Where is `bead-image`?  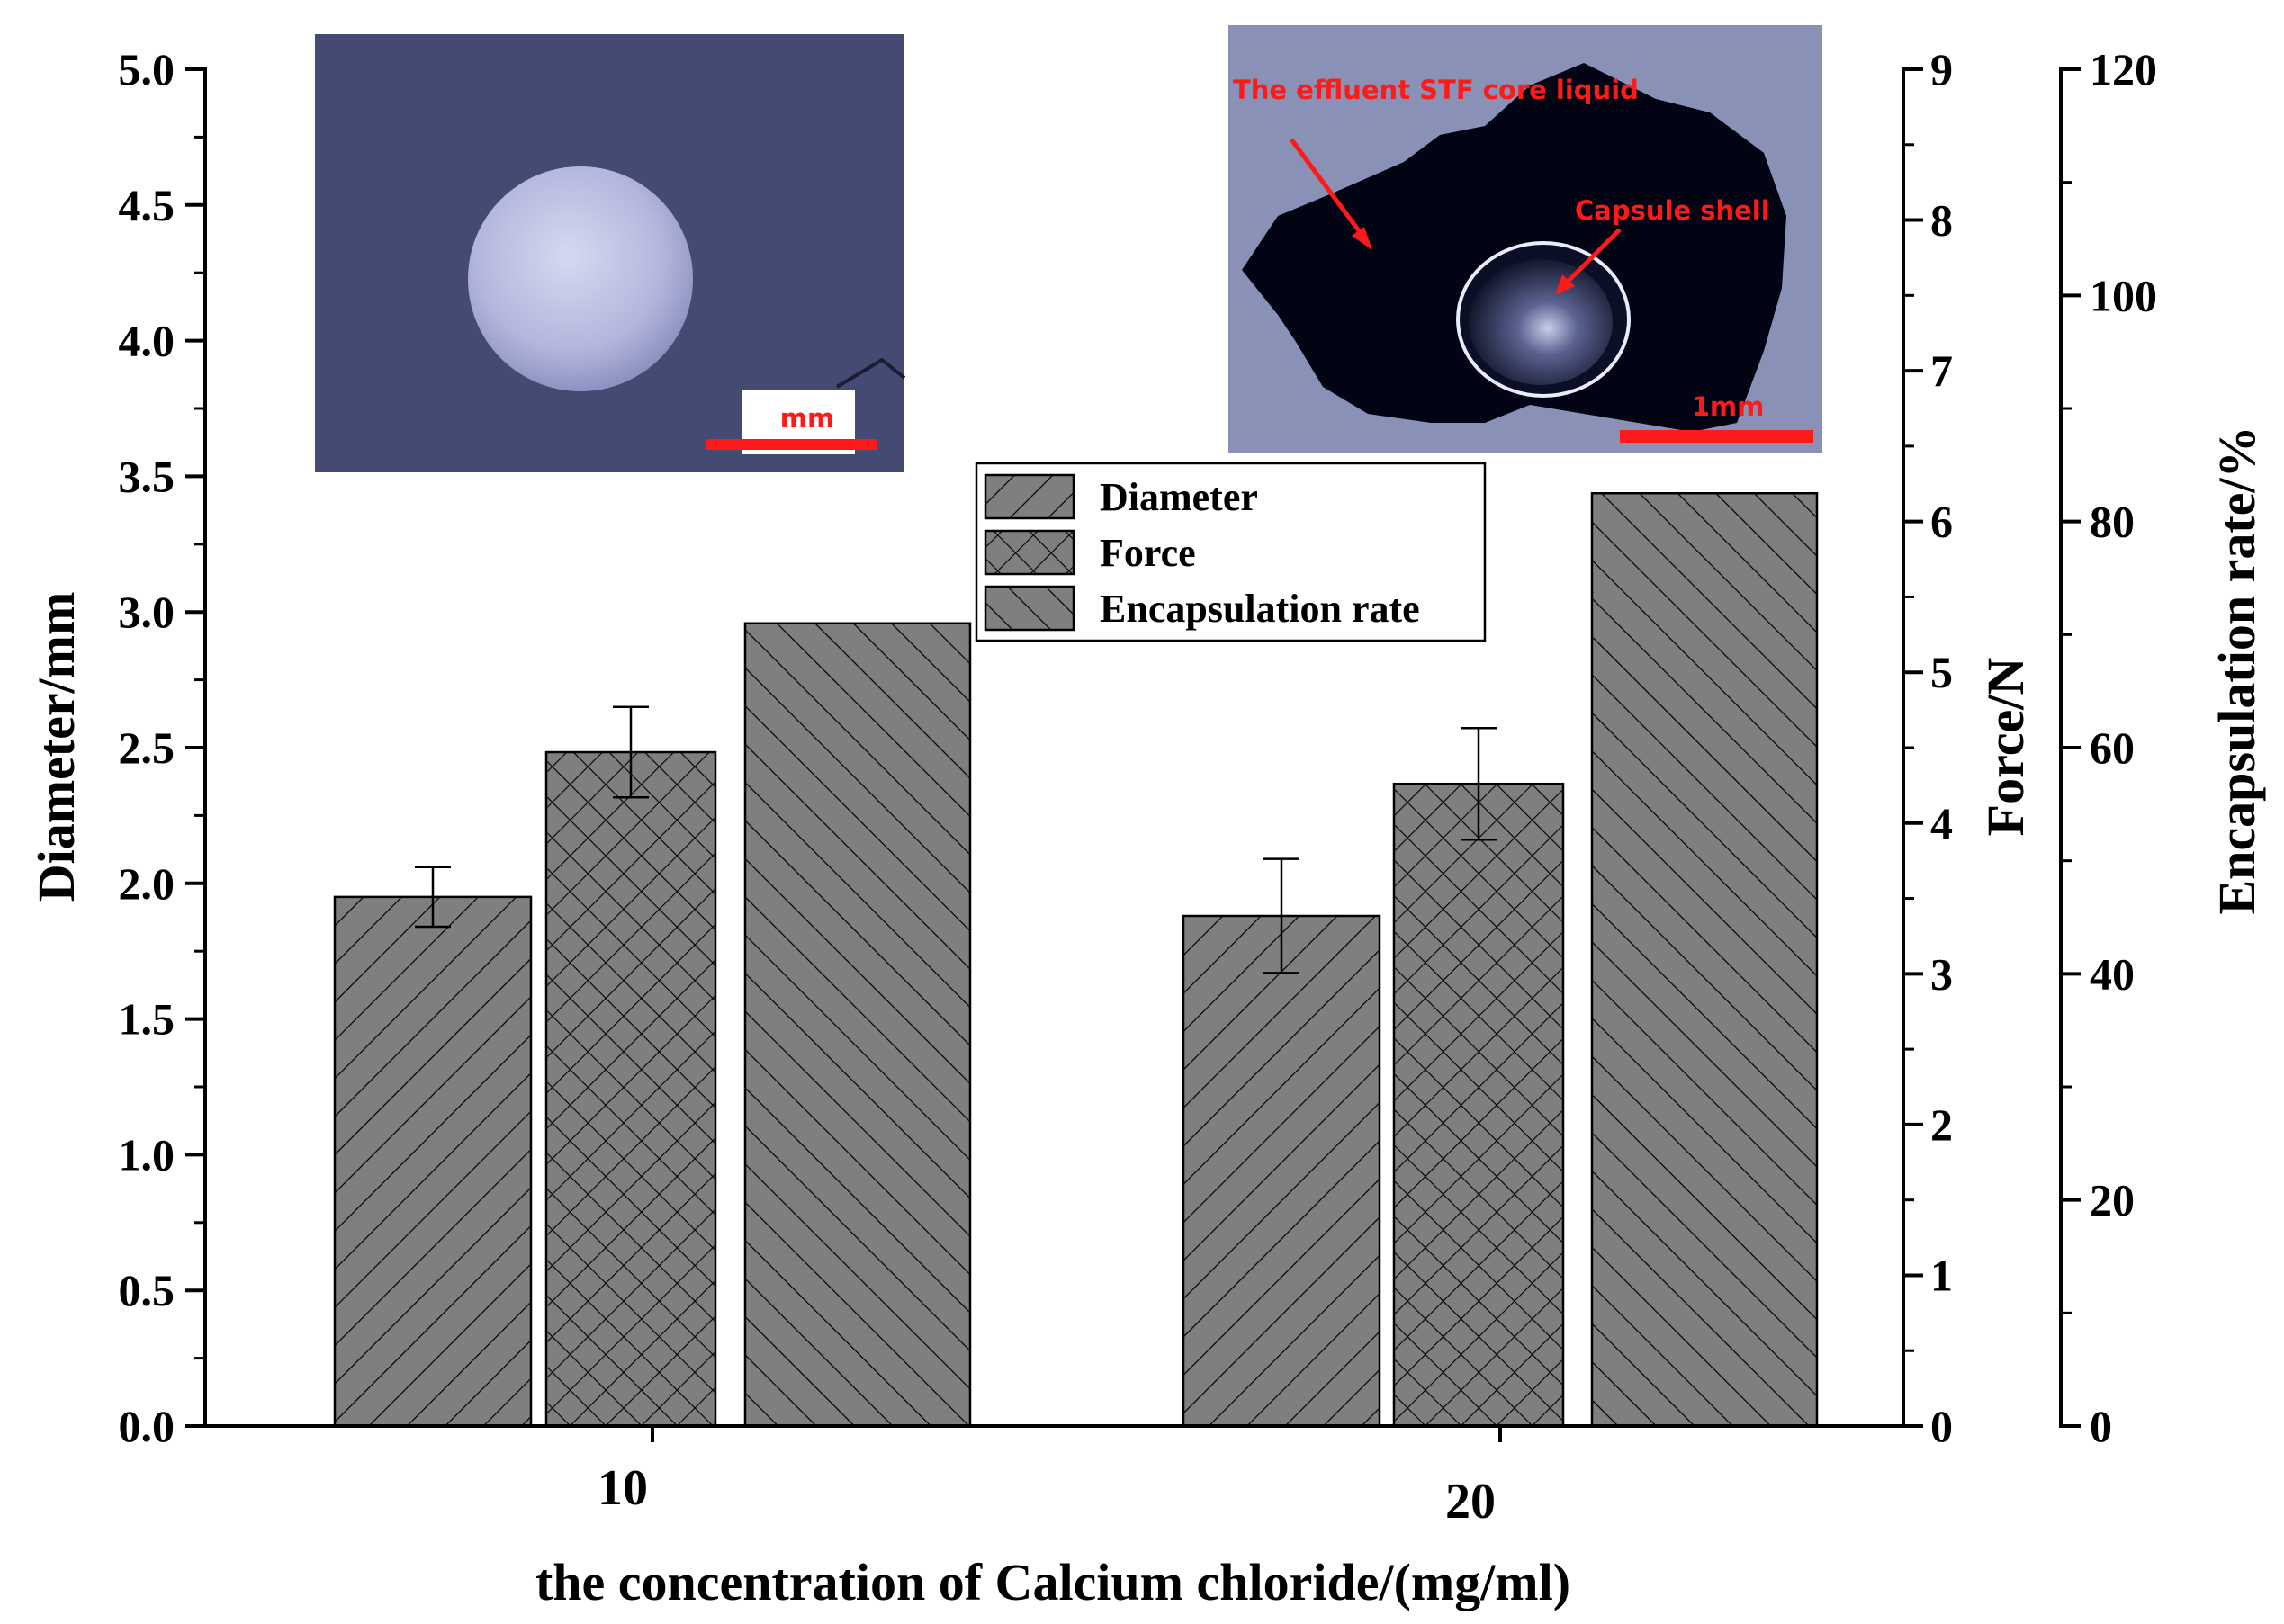 bead-image is located at coordinates (580, 278).